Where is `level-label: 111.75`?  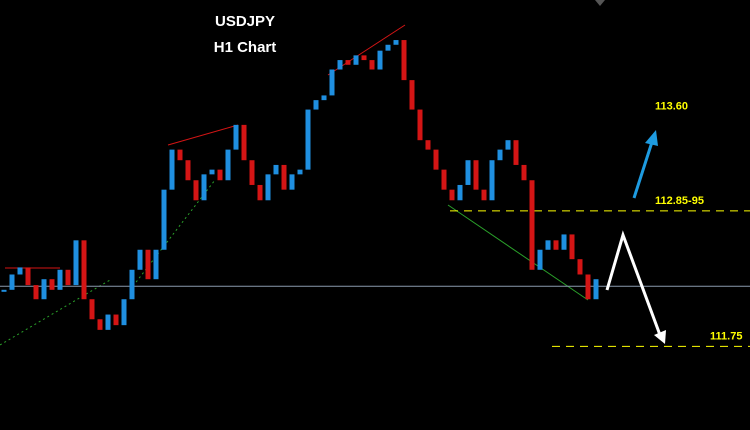 level-label: 111.75 is located at coordinates (726, 336).